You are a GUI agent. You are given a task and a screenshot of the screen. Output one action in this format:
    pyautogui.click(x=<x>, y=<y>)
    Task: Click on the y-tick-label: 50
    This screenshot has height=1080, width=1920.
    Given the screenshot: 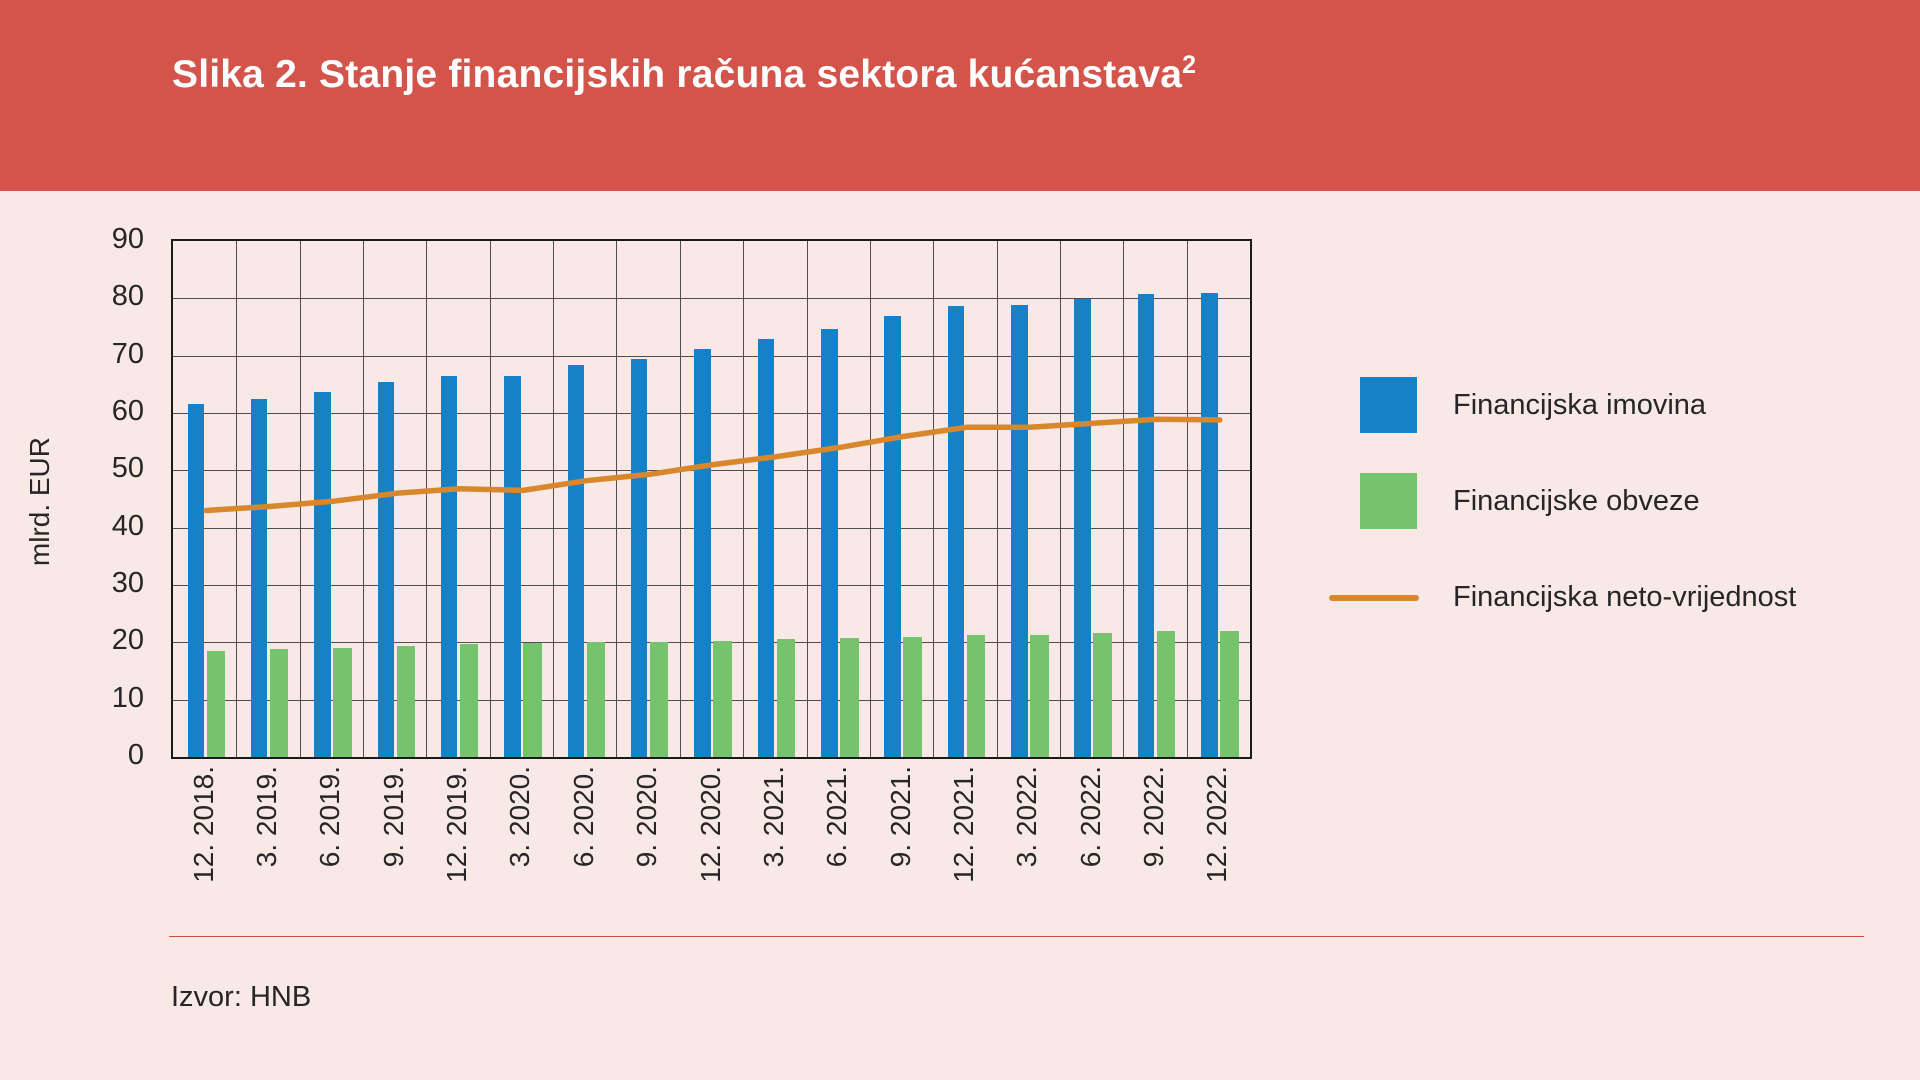 What is the action you would take?
    pyautogui.click(x=127, y=468)
    